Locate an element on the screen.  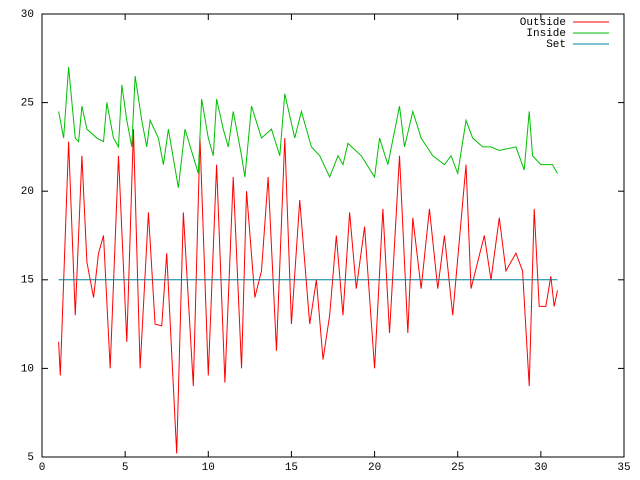
legend-label: Inside is located at coordinates (546, 34).